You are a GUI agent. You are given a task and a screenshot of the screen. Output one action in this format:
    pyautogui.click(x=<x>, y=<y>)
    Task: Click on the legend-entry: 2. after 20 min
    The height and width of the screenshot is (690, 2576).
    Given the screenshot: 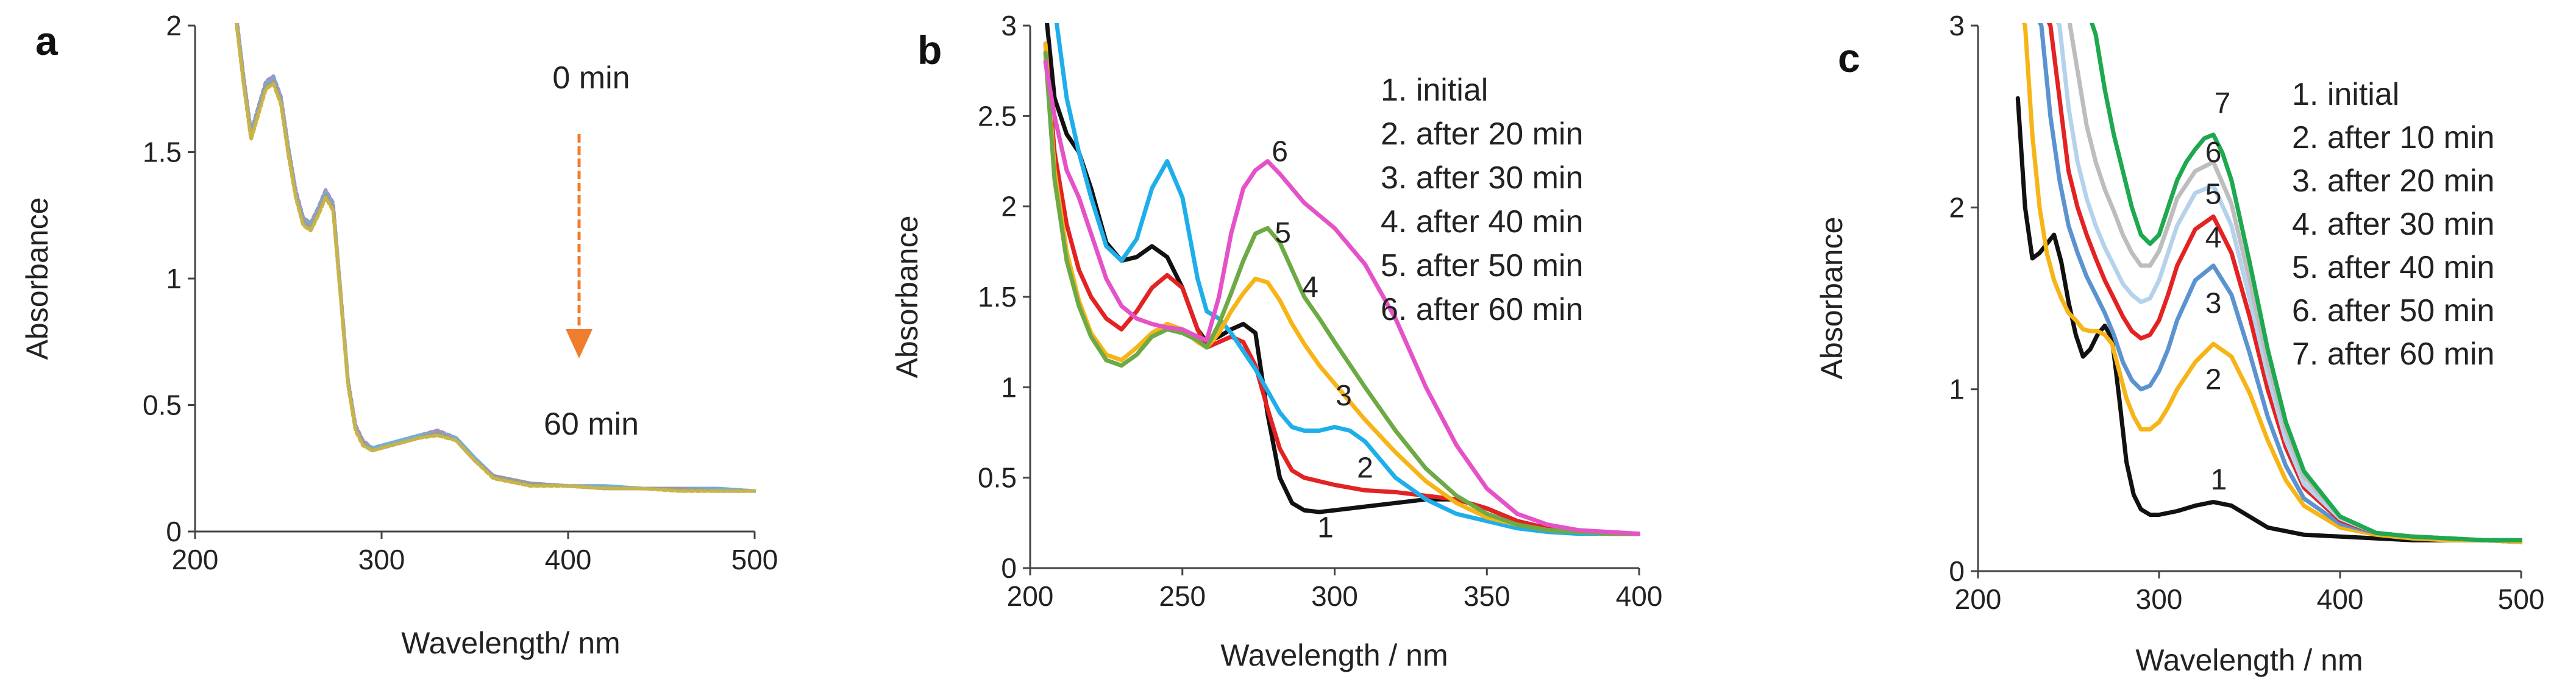 What is the action you would take?
    pyautogui.click(x=1482, y=134)
    